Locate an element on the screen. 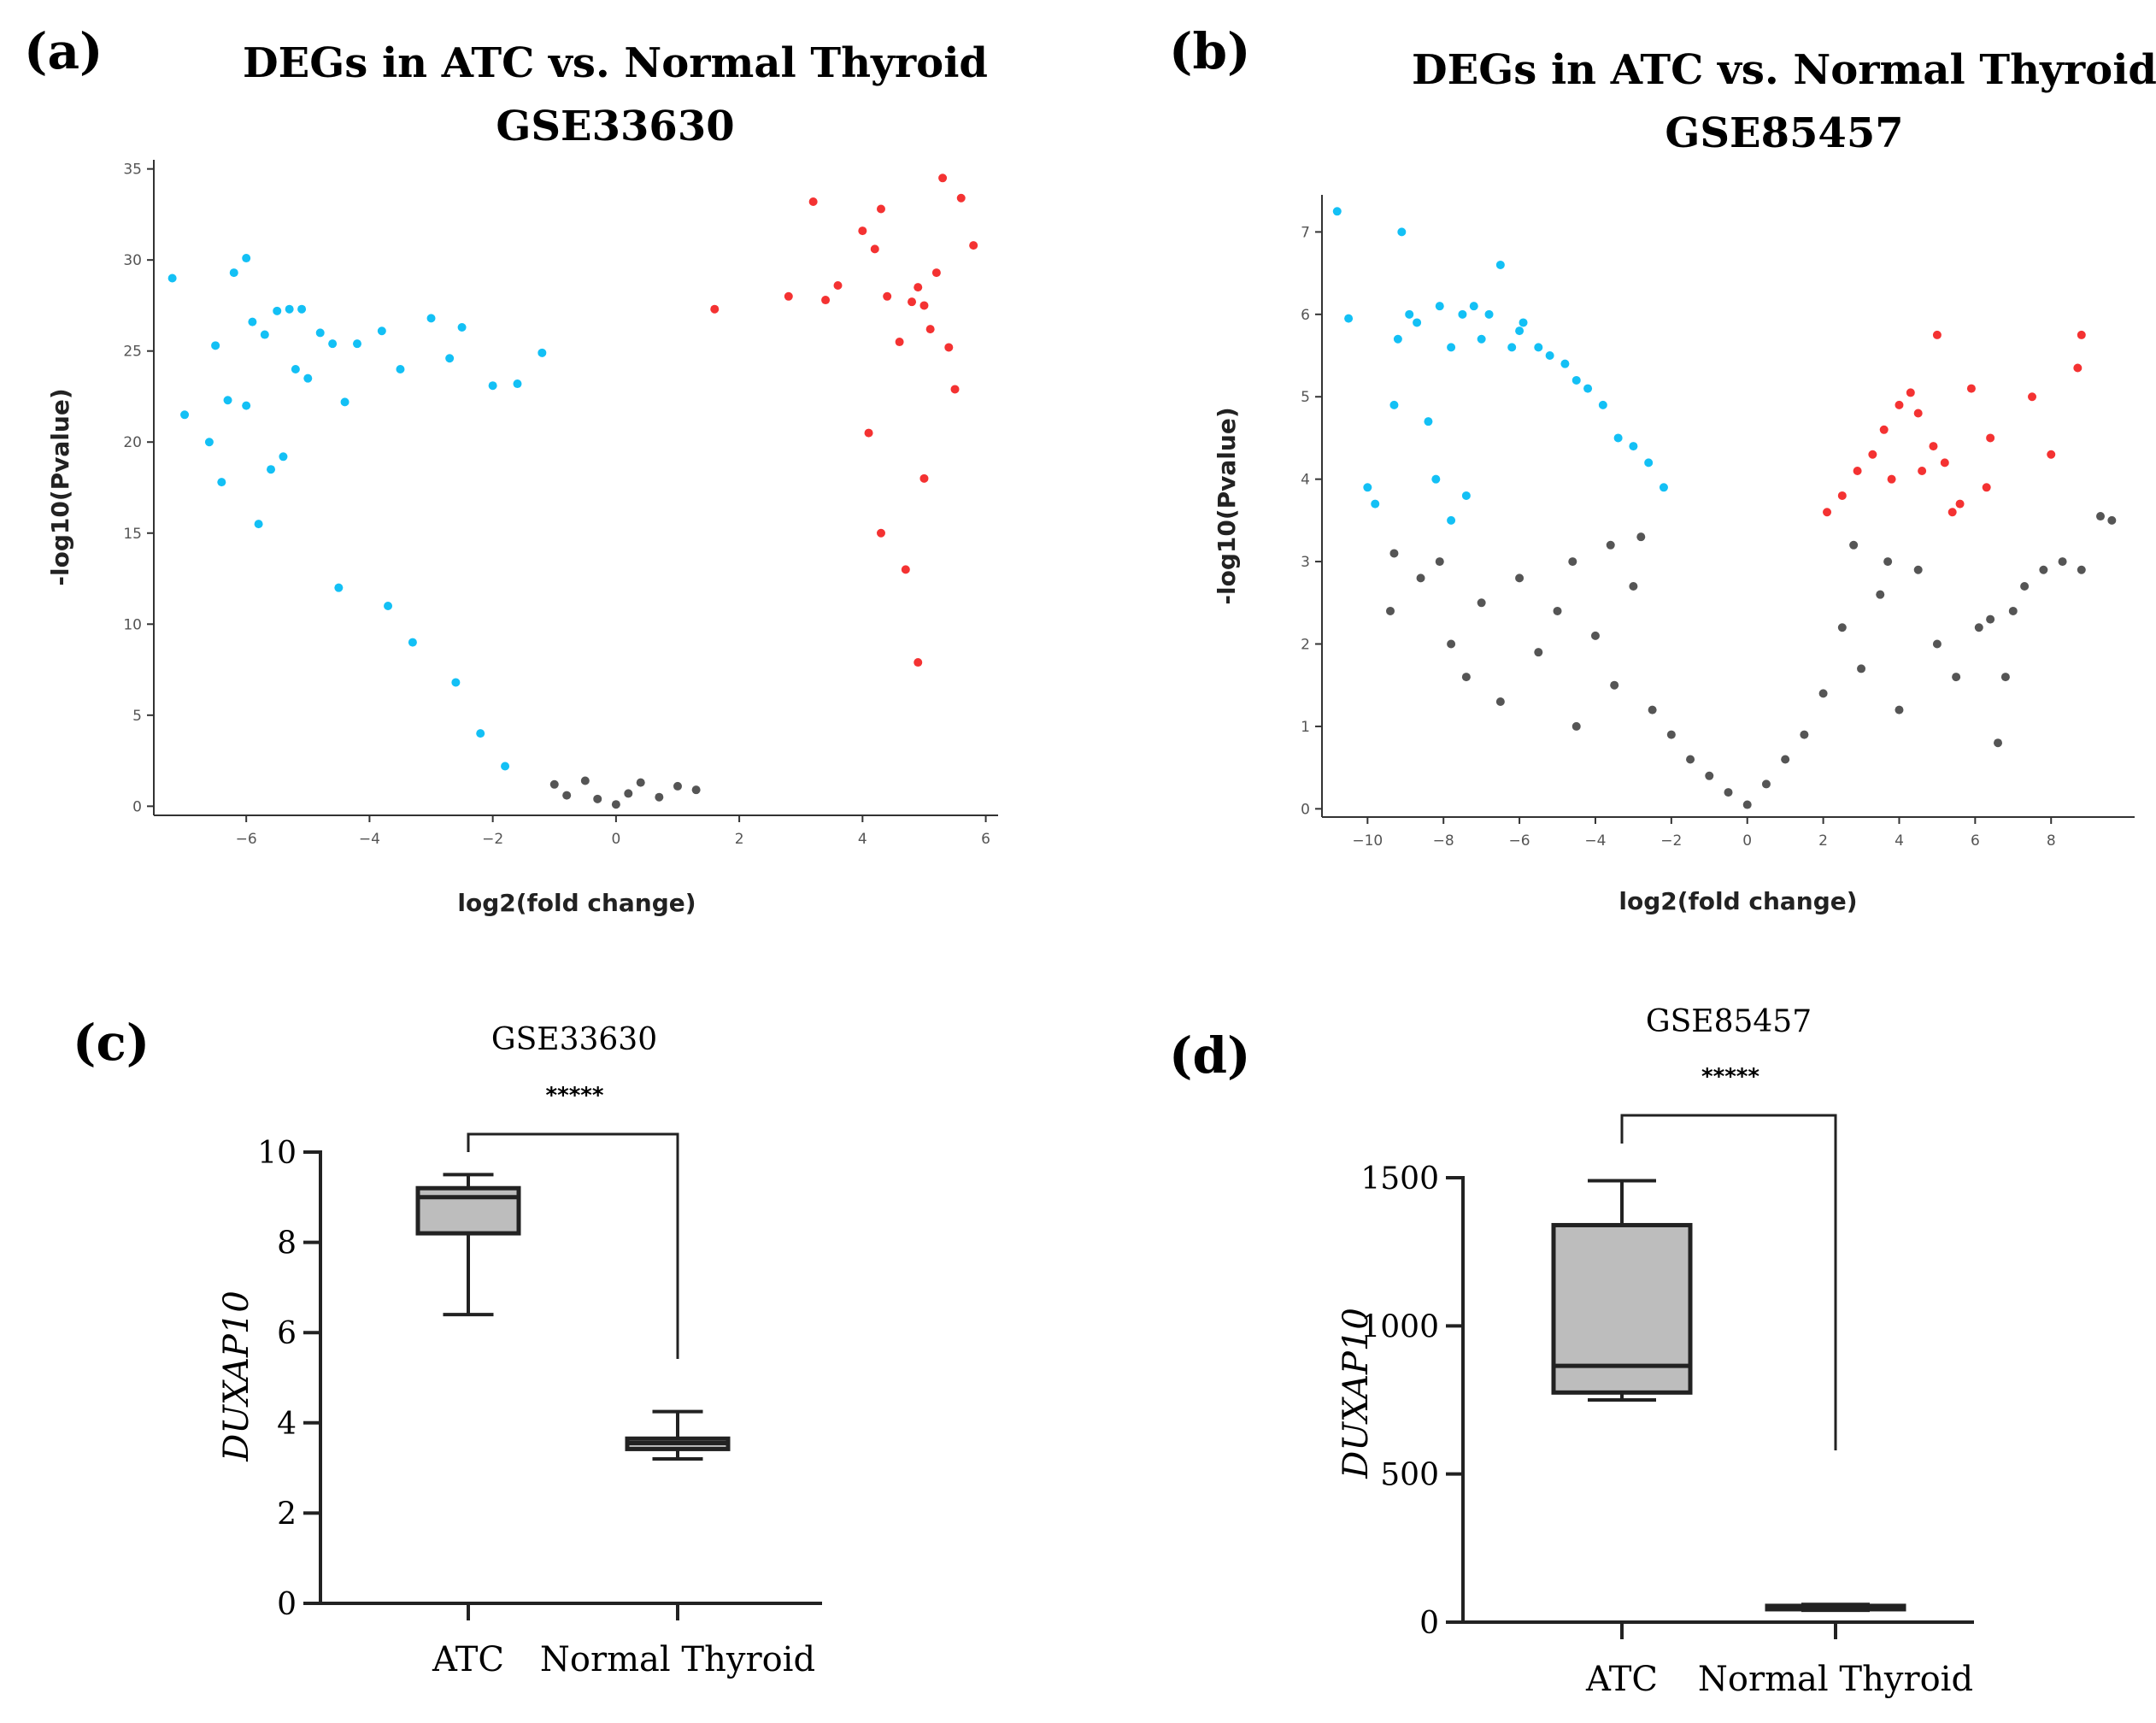 The width and height of the screenshot is (2156, 1723). x-axis-label: log2(fold change) is located at coordinates (1737, 901).